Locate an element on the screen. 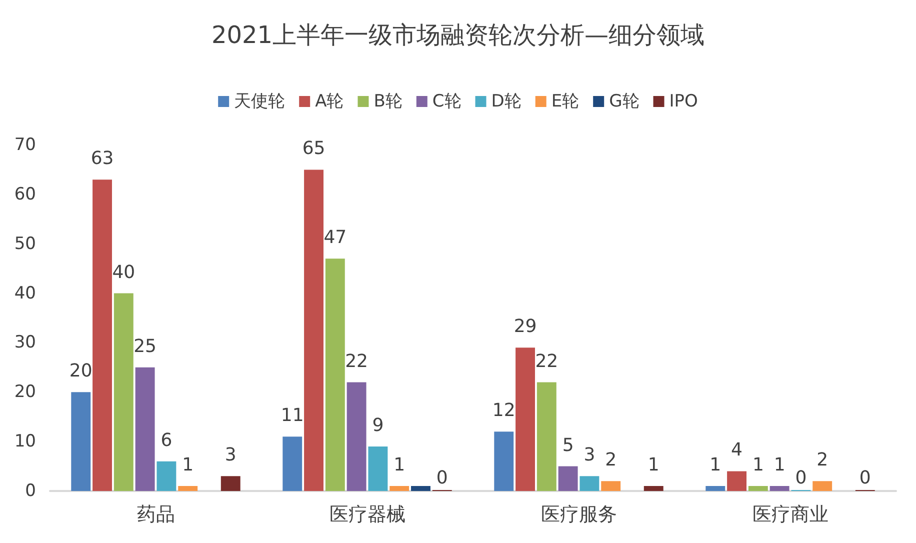  y-tick-label: 0 is located at coordinates (30, 491).